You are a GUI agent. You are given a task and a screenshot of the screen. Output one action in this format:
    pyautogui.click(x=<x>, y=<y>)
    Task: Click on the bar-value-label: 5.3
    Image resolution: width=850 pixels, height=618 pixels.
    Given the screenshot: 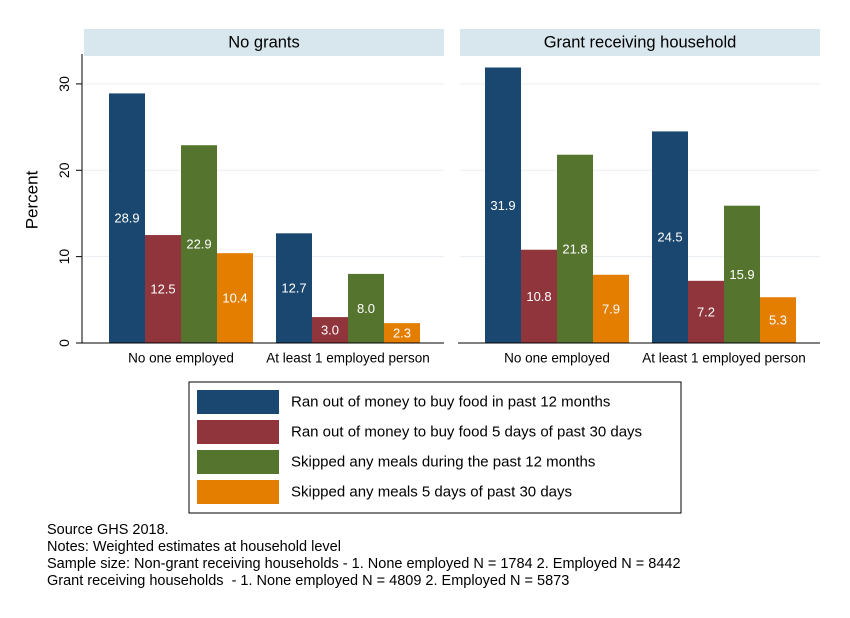 What is the action you would take?
    pyautogui.click(x=778, y=320)
    